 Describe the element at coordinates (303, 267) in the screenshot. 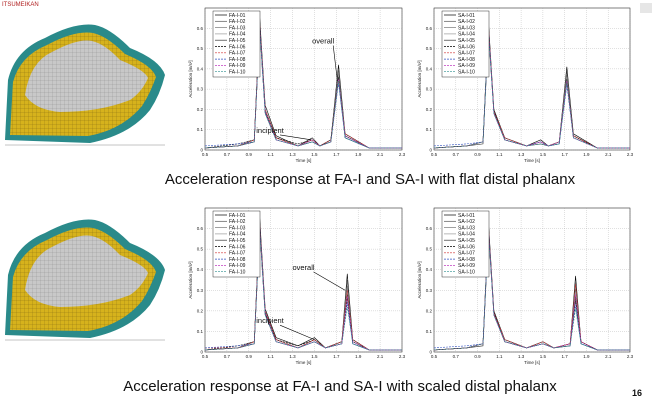

I see `annotation: overall` at that location.